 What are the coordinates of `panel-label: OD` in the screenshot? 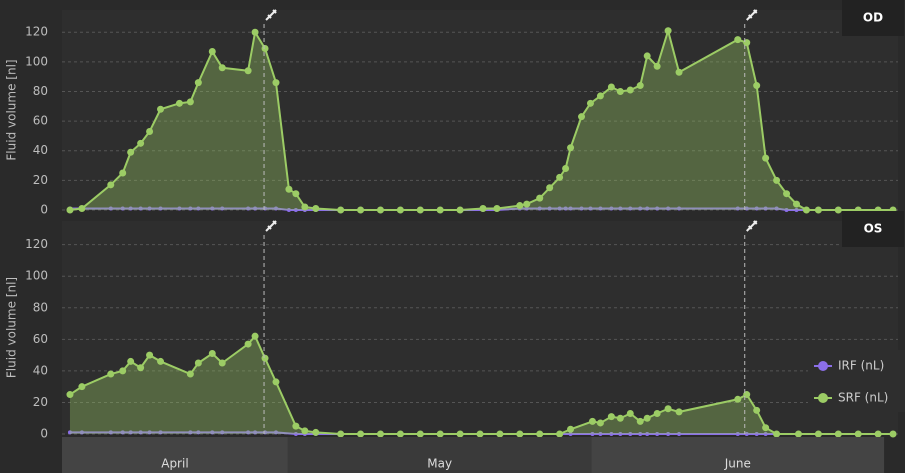 It's located at (873, 18).